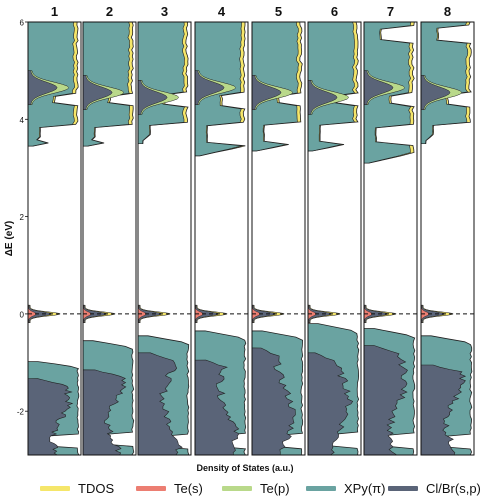  What do you see at coordinates (390, 11) in the screenshot?
I see `panel-title-7: 7` at bounding box center [390, 11].